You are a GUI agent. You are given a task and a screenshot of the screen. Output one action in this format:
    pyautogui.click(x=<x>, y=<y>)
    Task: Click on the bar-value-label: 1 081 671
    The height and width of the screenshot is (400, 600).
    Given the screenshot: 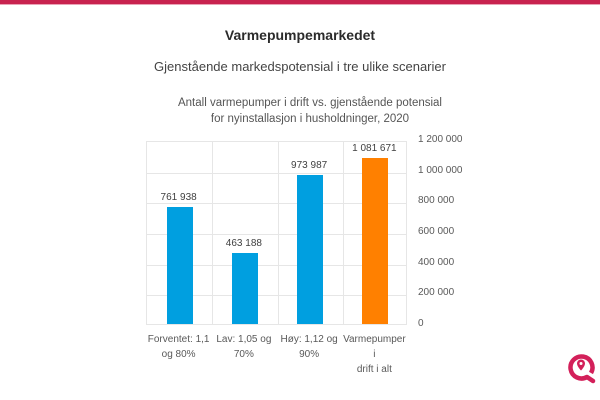 What is the action you would take?
    pyautogui.click(x=374, y=149)
    